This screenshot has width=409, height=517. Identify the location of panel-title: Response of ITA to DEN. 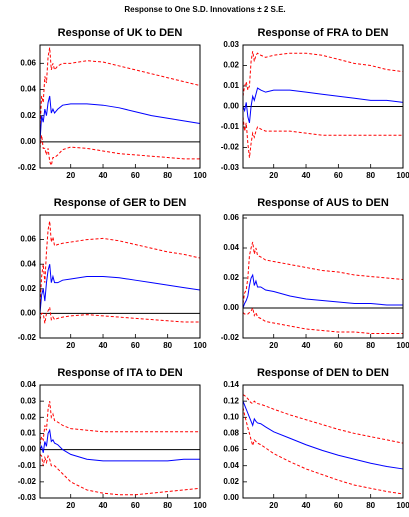
(119, 373).